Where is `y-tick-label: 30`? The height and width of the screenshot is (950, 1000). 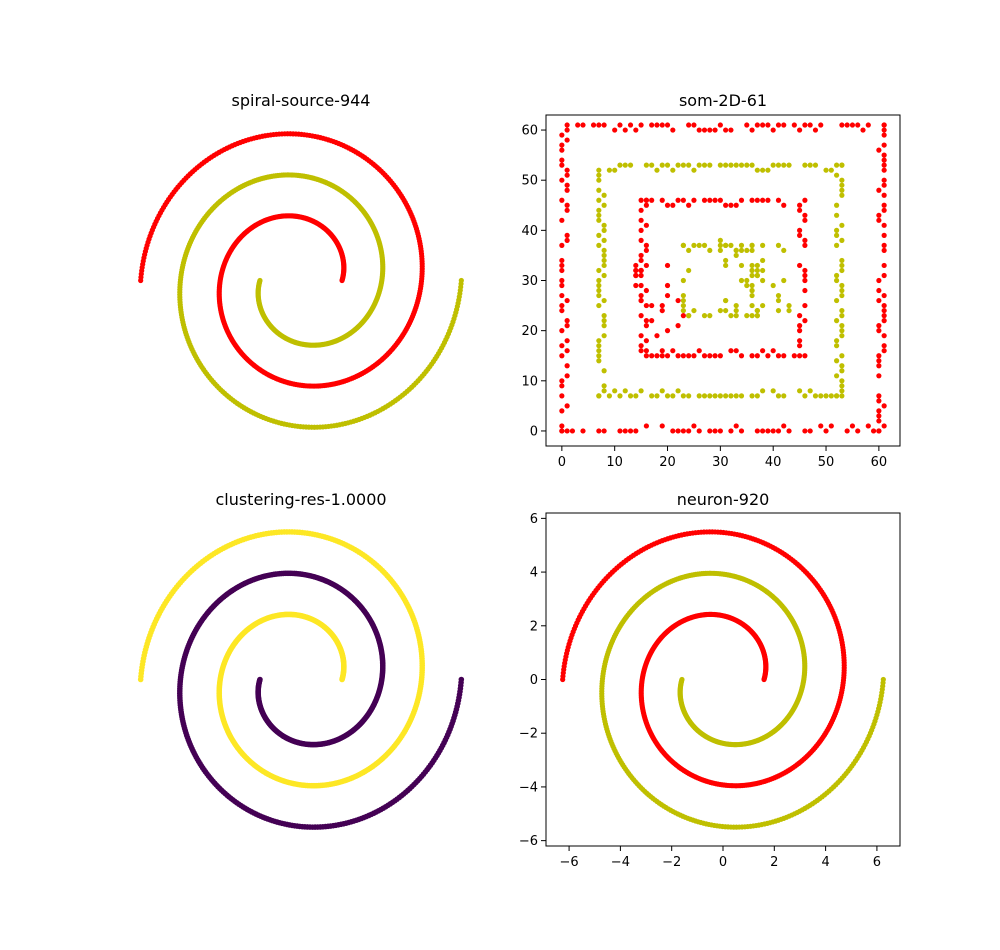
y-tick-label: 30 is located at coordinates (529, 281).